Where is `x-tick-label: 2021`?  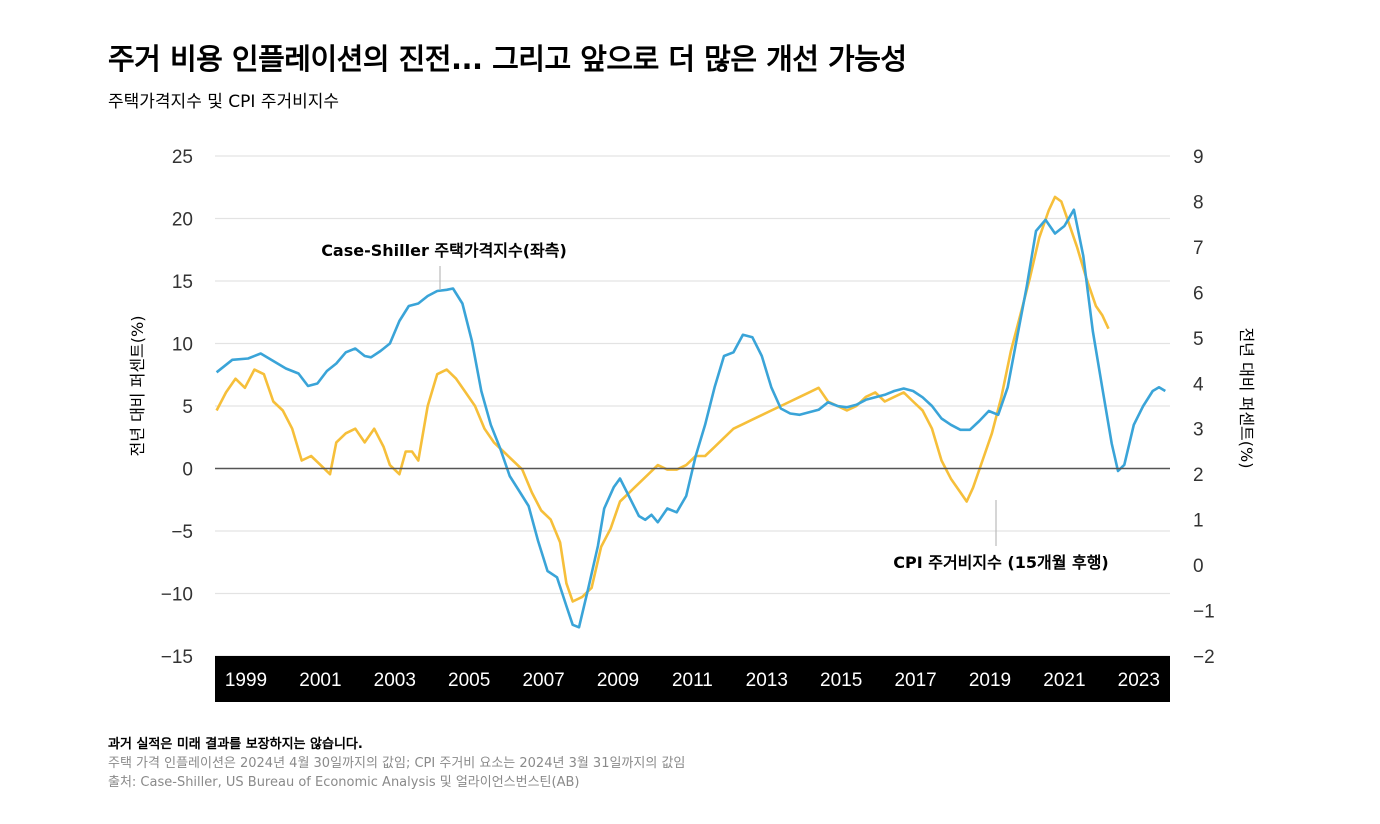 x-tick-label: 2021 is located at coordinates (1064, 680).